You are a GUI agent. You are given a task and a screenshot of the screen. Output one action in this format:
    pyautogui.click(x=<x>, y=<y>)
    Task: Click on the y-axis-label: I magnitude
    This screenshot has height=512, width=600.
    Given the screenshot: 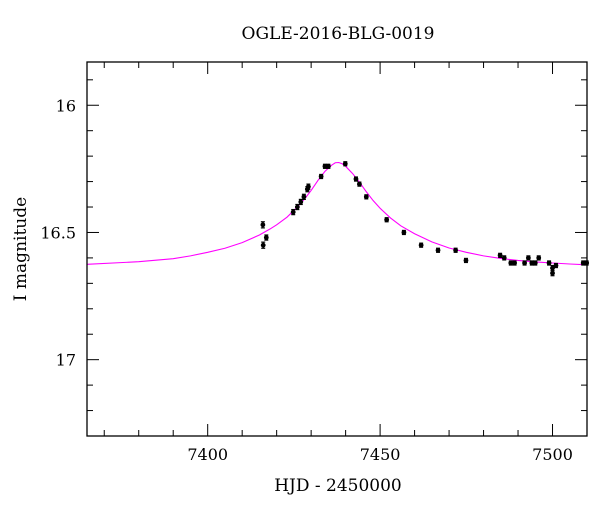 What is the action you would take?
    pyautogui.click(x=21, y=249)
    